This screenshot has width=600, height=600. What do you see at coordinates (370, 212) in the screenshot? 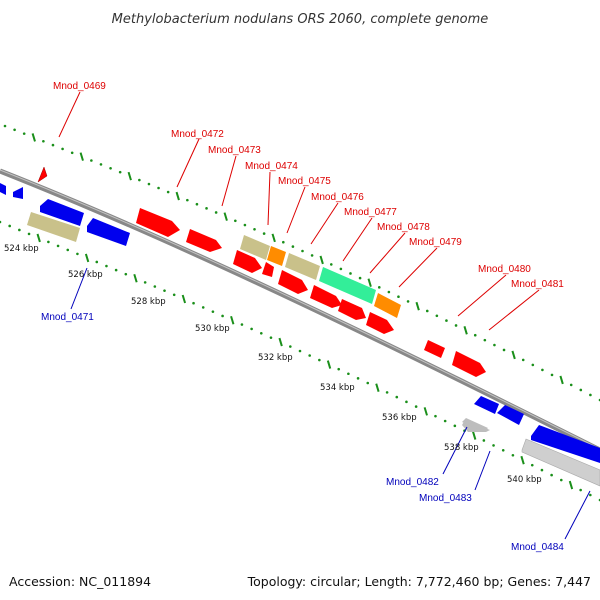
I see `gene-label: Mnod_0477` at bounding box center [370, 212].